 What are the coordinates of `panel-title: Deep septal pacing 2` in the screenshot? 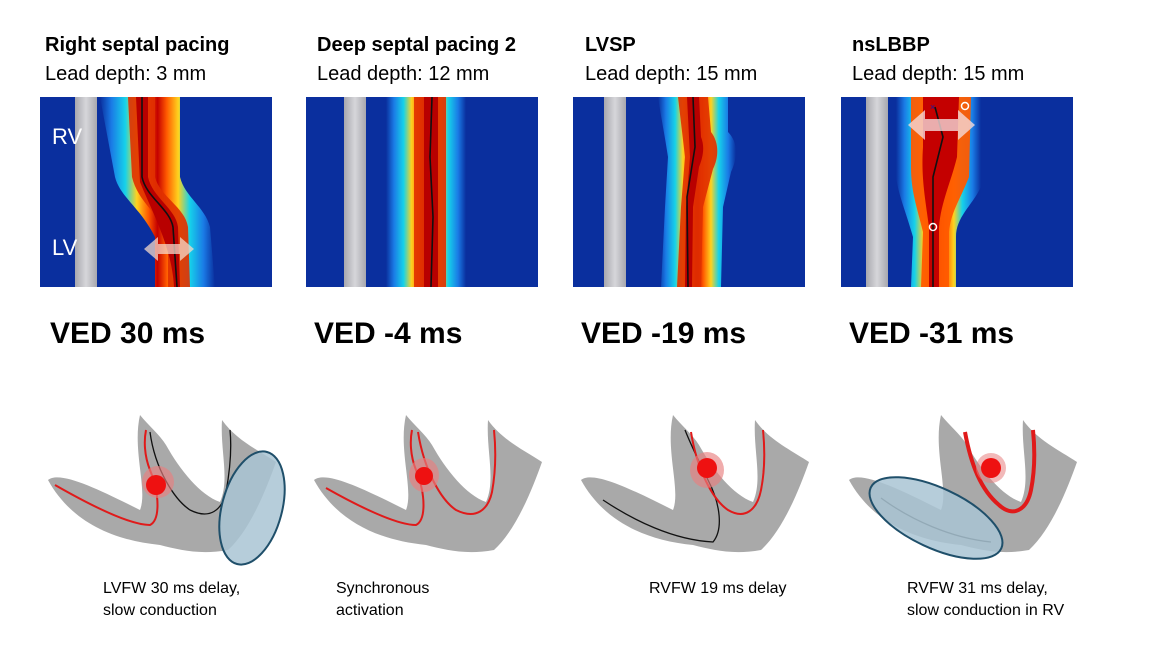 It's located at (416, 45).